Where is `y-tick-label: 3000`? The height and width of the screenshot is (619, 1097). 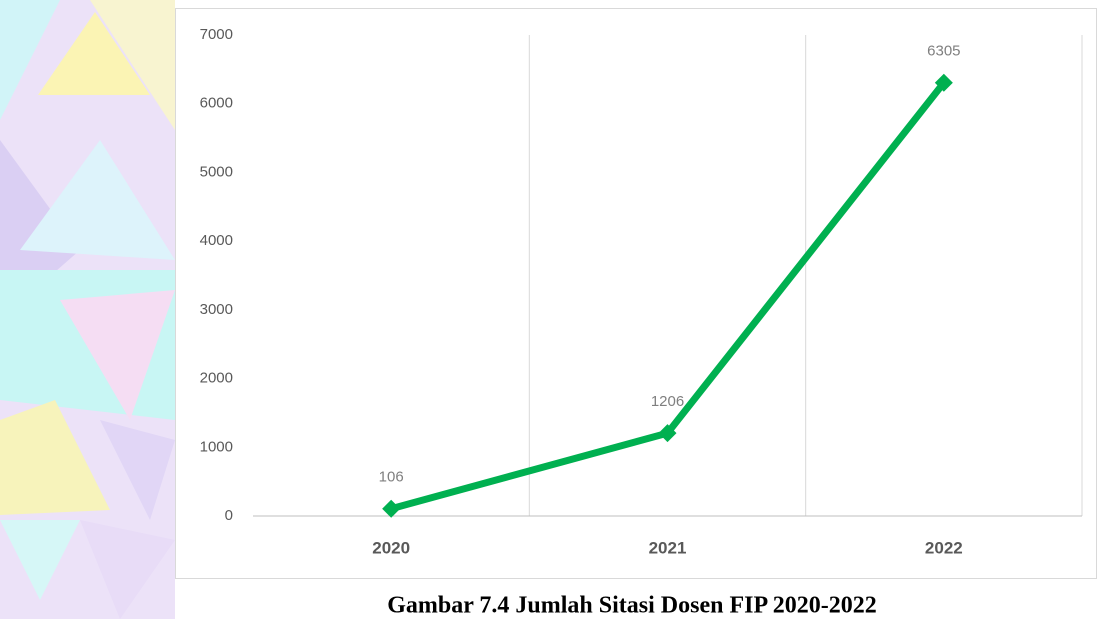
y-tick-label: 3000 is located at coordinates (216, 309).